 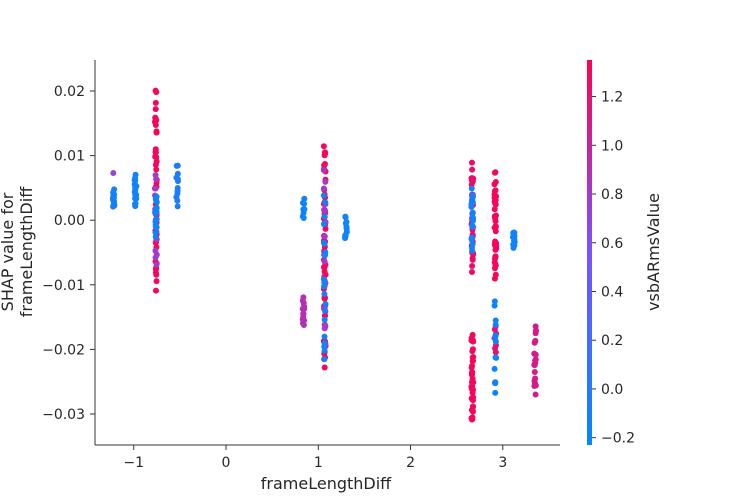 What do you see at coordinates (18, 251) in the screenshot?
I see `y-axis-label: SHAP value forframeLengthDiff` at bounding box center [18, 251].